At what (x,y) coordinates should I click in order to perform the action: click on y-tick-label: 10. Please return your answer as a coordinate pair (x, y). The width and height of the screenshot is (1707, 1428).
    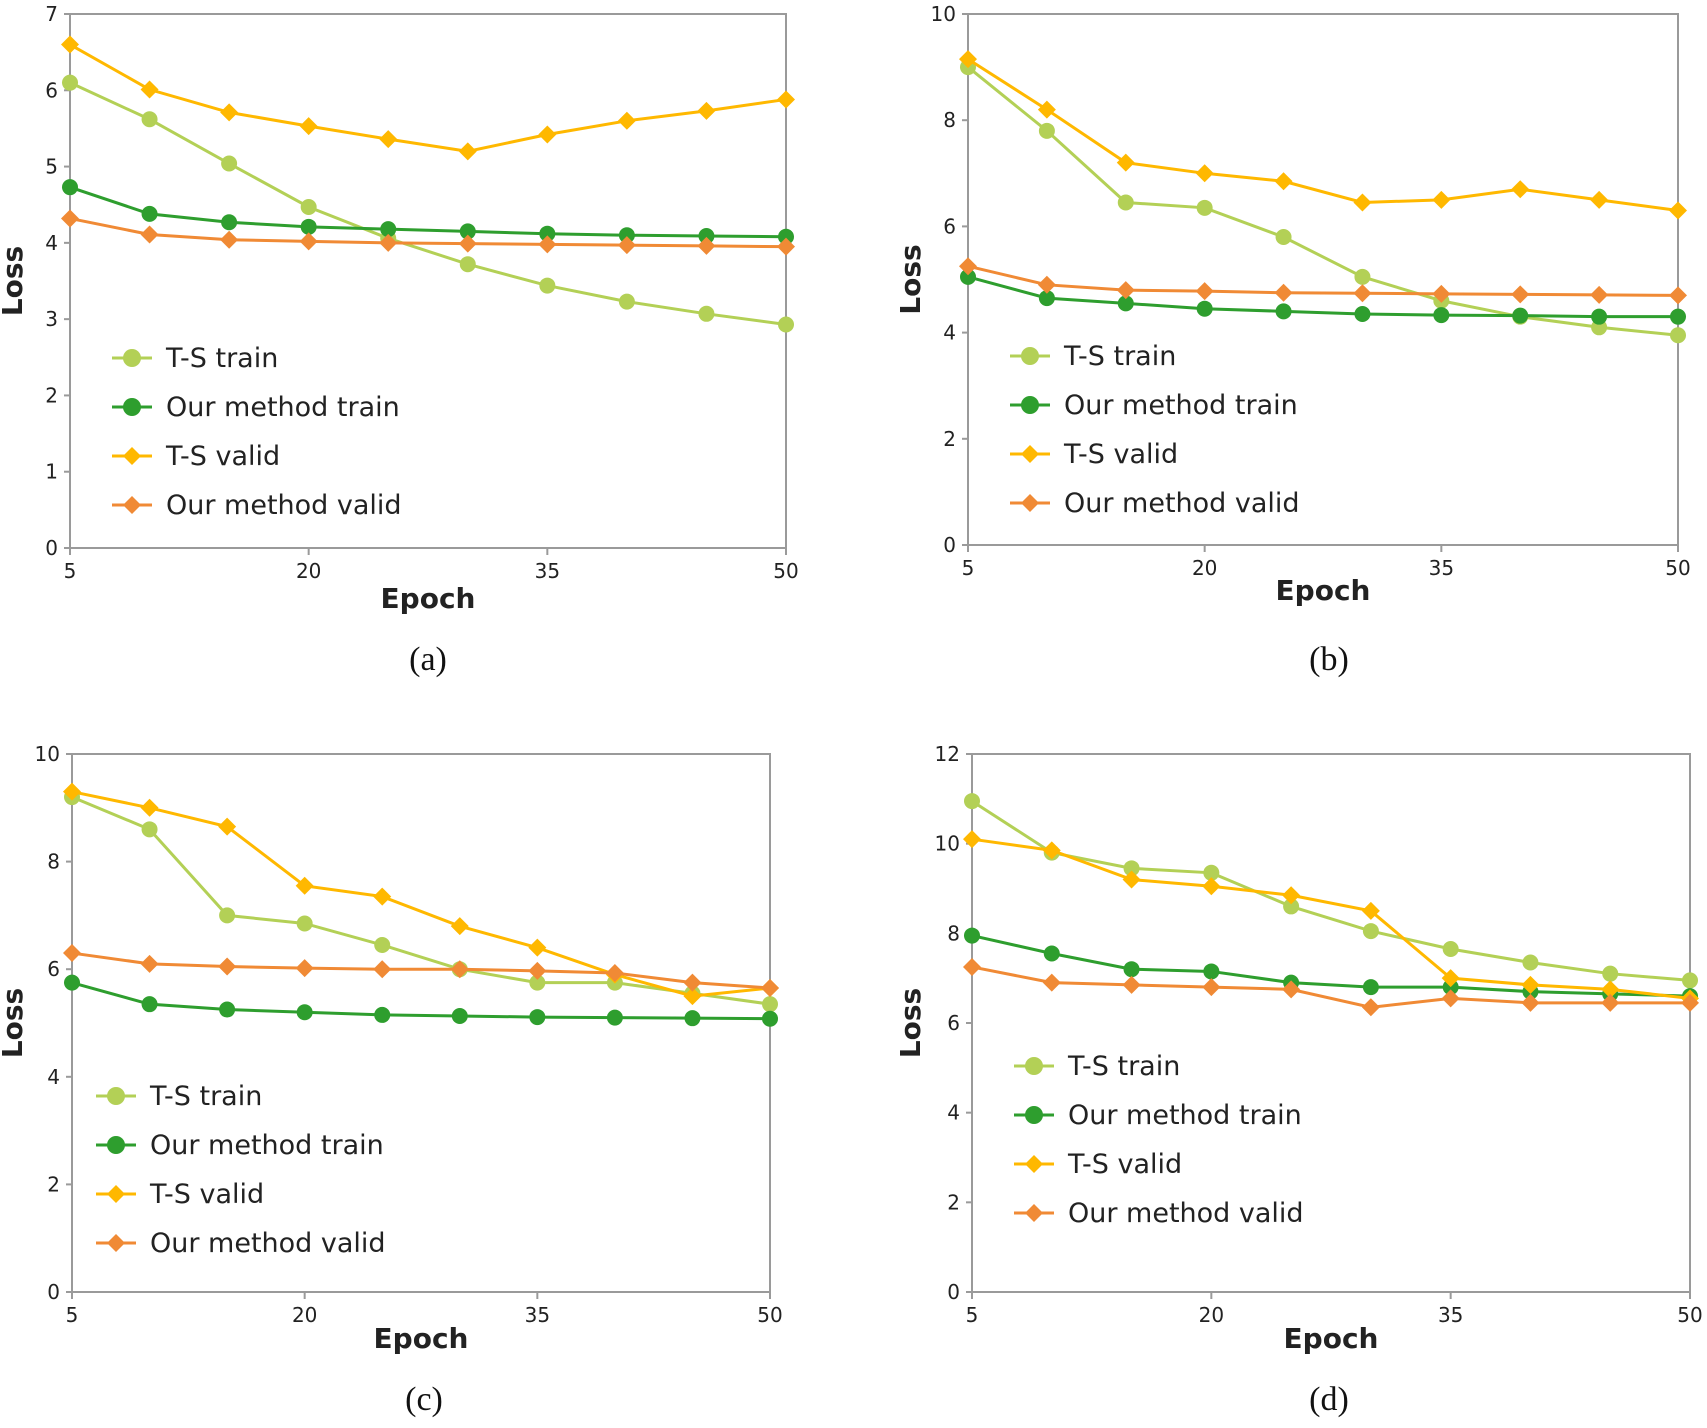
    Looking at the image, I should click on (947, 844).